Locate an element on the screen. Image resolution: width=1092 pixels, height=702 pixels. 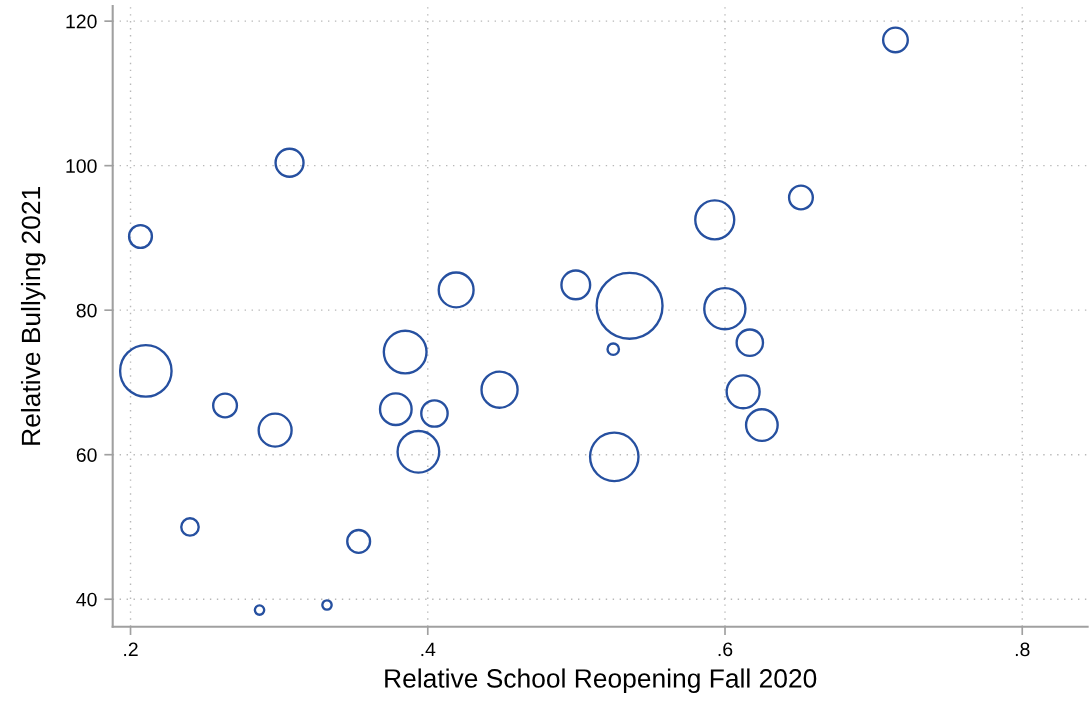
y-tick-label: 80 is located at coordinates (86, 310).